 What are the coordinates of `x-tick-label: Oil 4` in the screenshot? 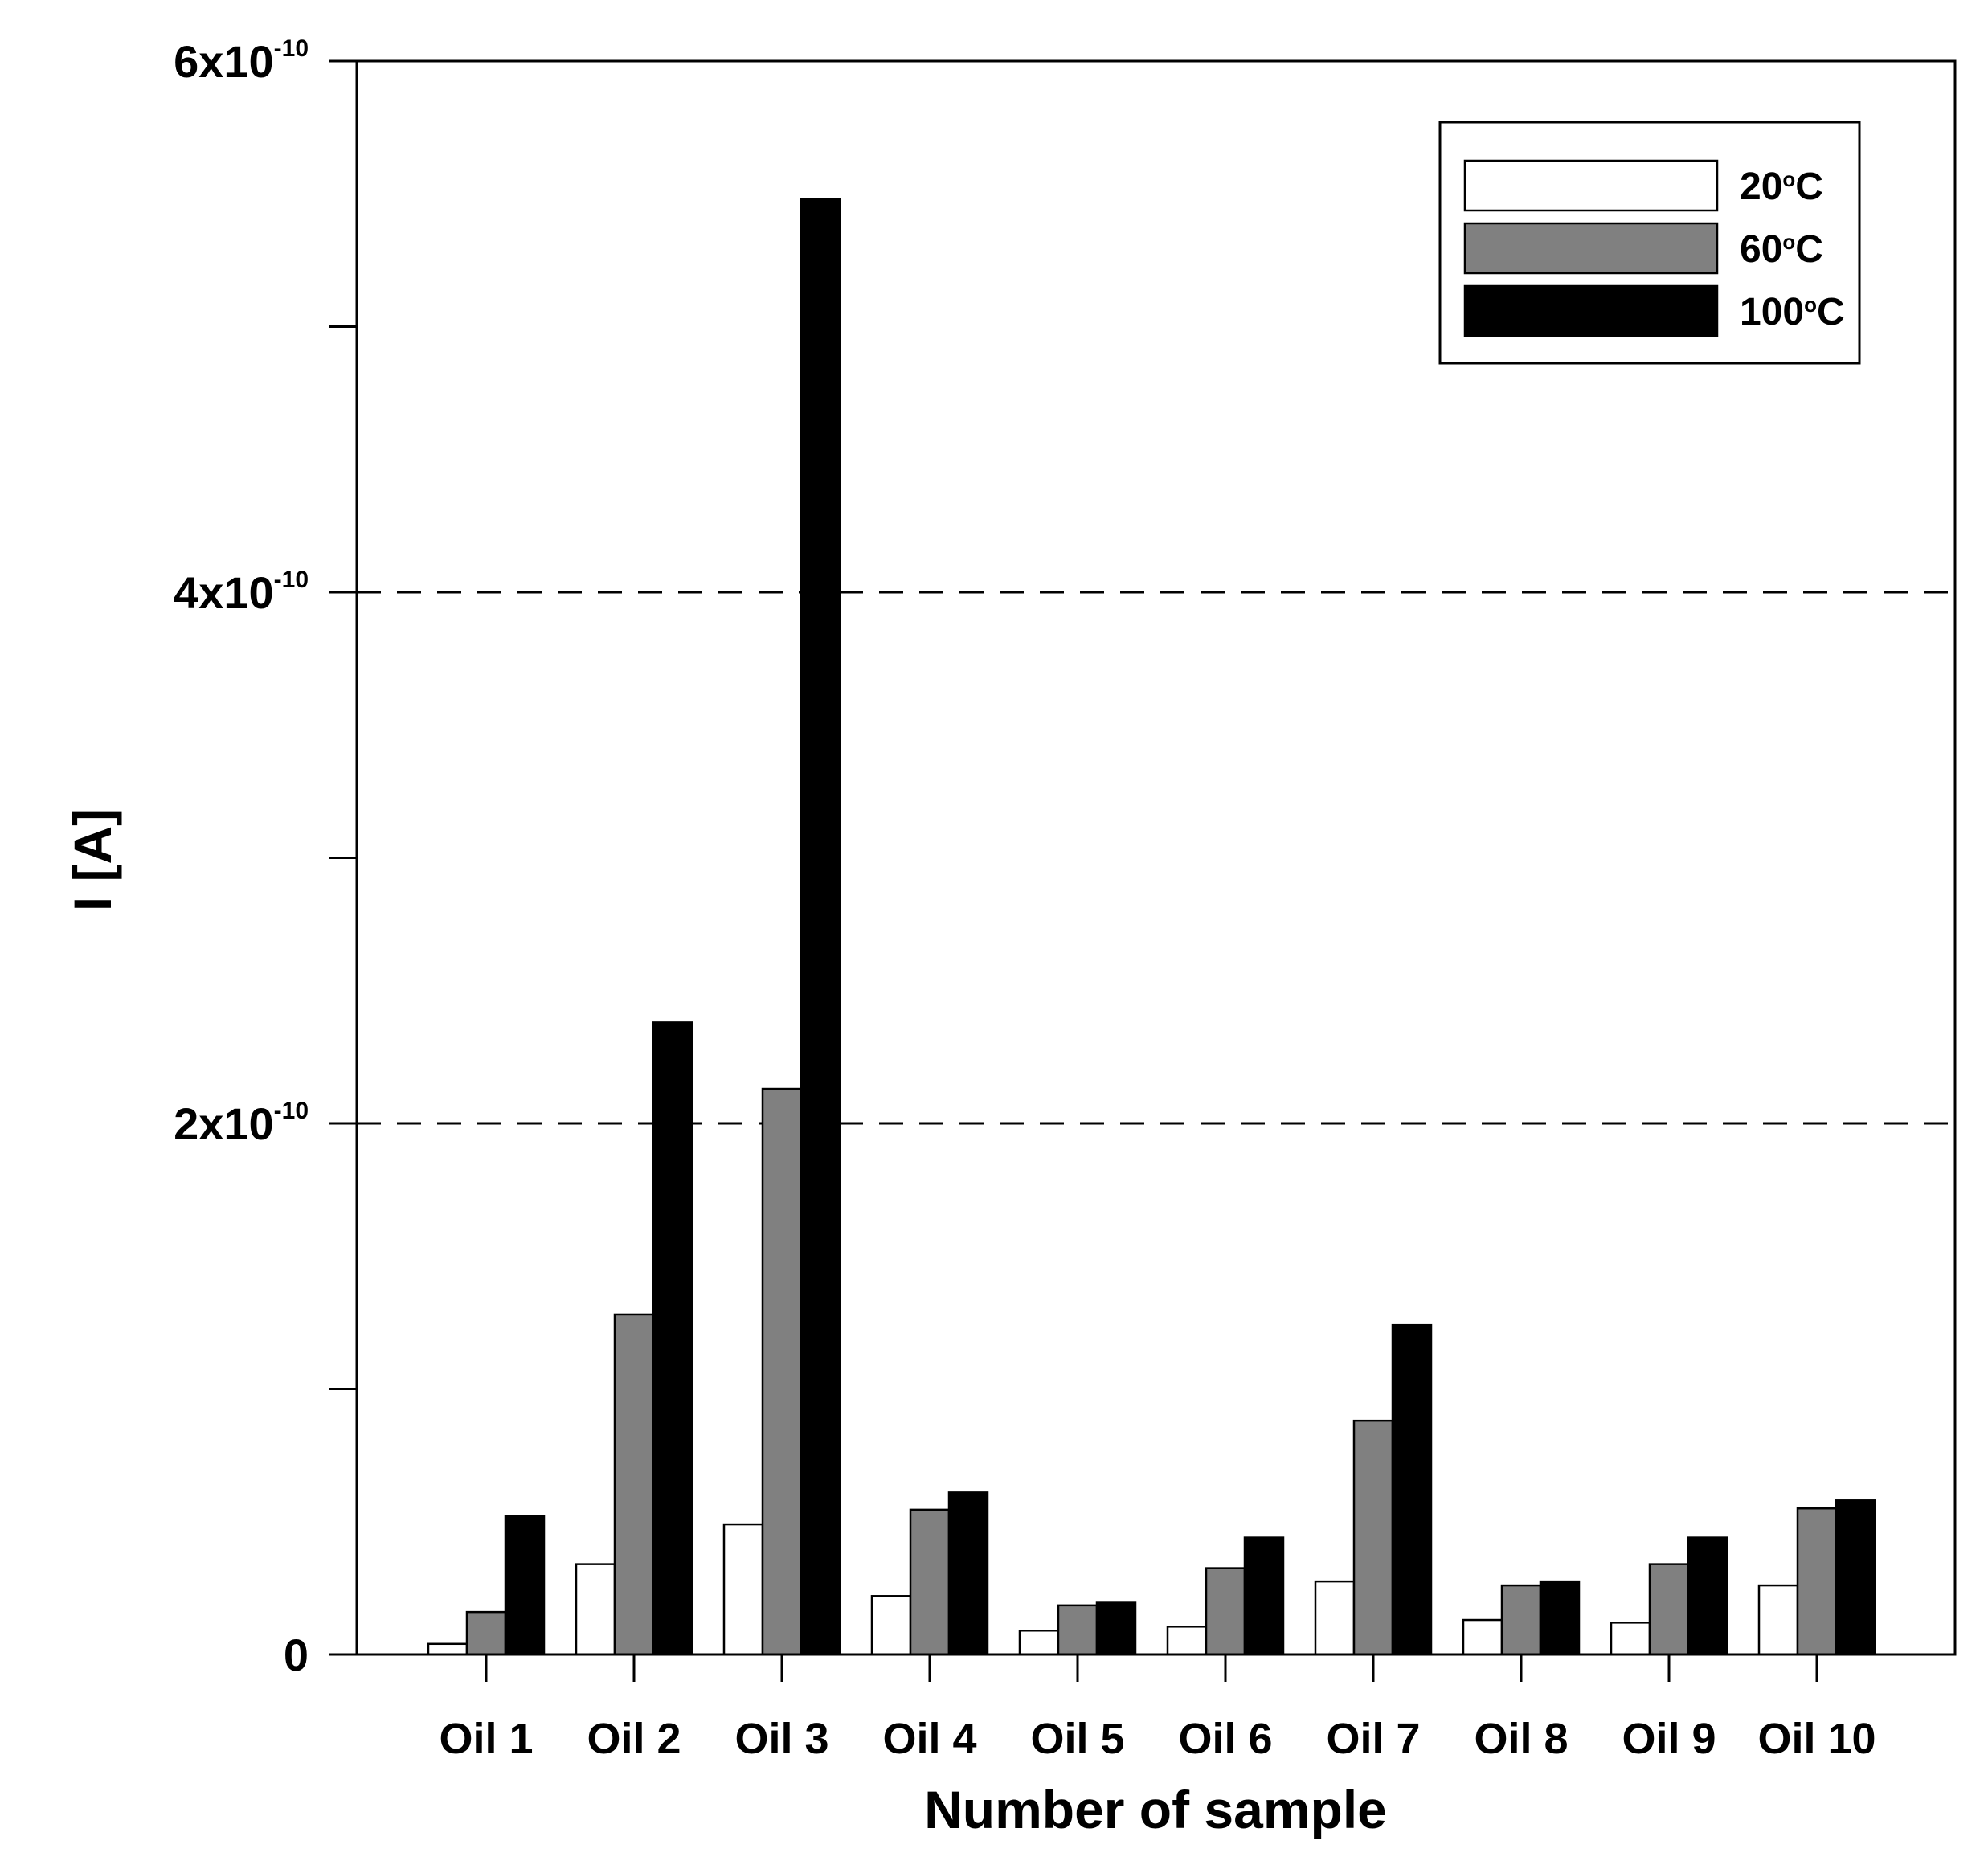 It's located at (929, 1739).